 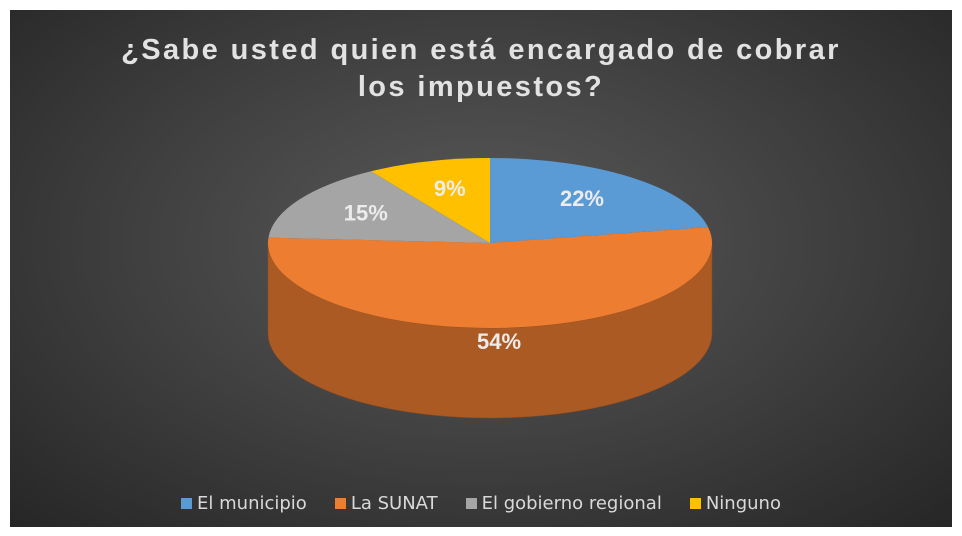 What do you see at coordinates (252, 503) in the screenshot?
I see `legend-label: El municipio` at bounding box center [252, 503].